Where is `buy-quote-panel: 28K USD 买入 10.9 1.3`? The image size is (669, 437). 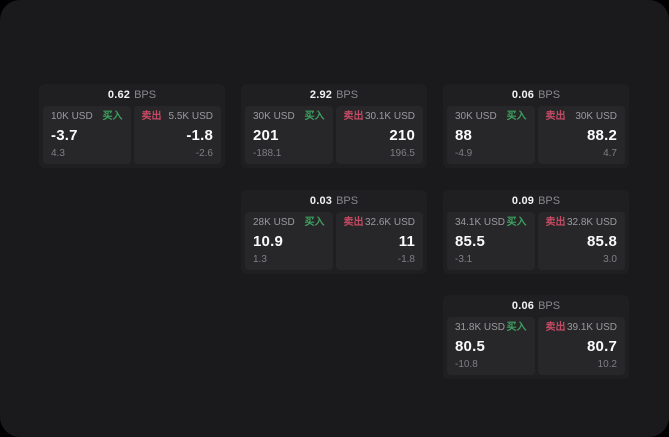 buy-quote-panel: 28K USD 买入 10.9 1.3 is located at coordinates (289, 241).